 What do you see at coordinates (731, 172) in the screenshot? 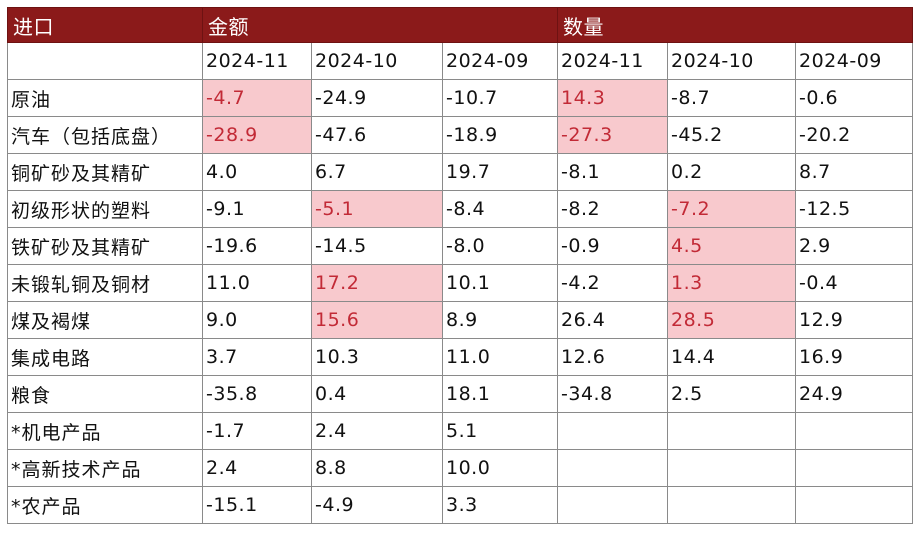
I see `value-cell: 0.2` at bounding box center [731, 172].